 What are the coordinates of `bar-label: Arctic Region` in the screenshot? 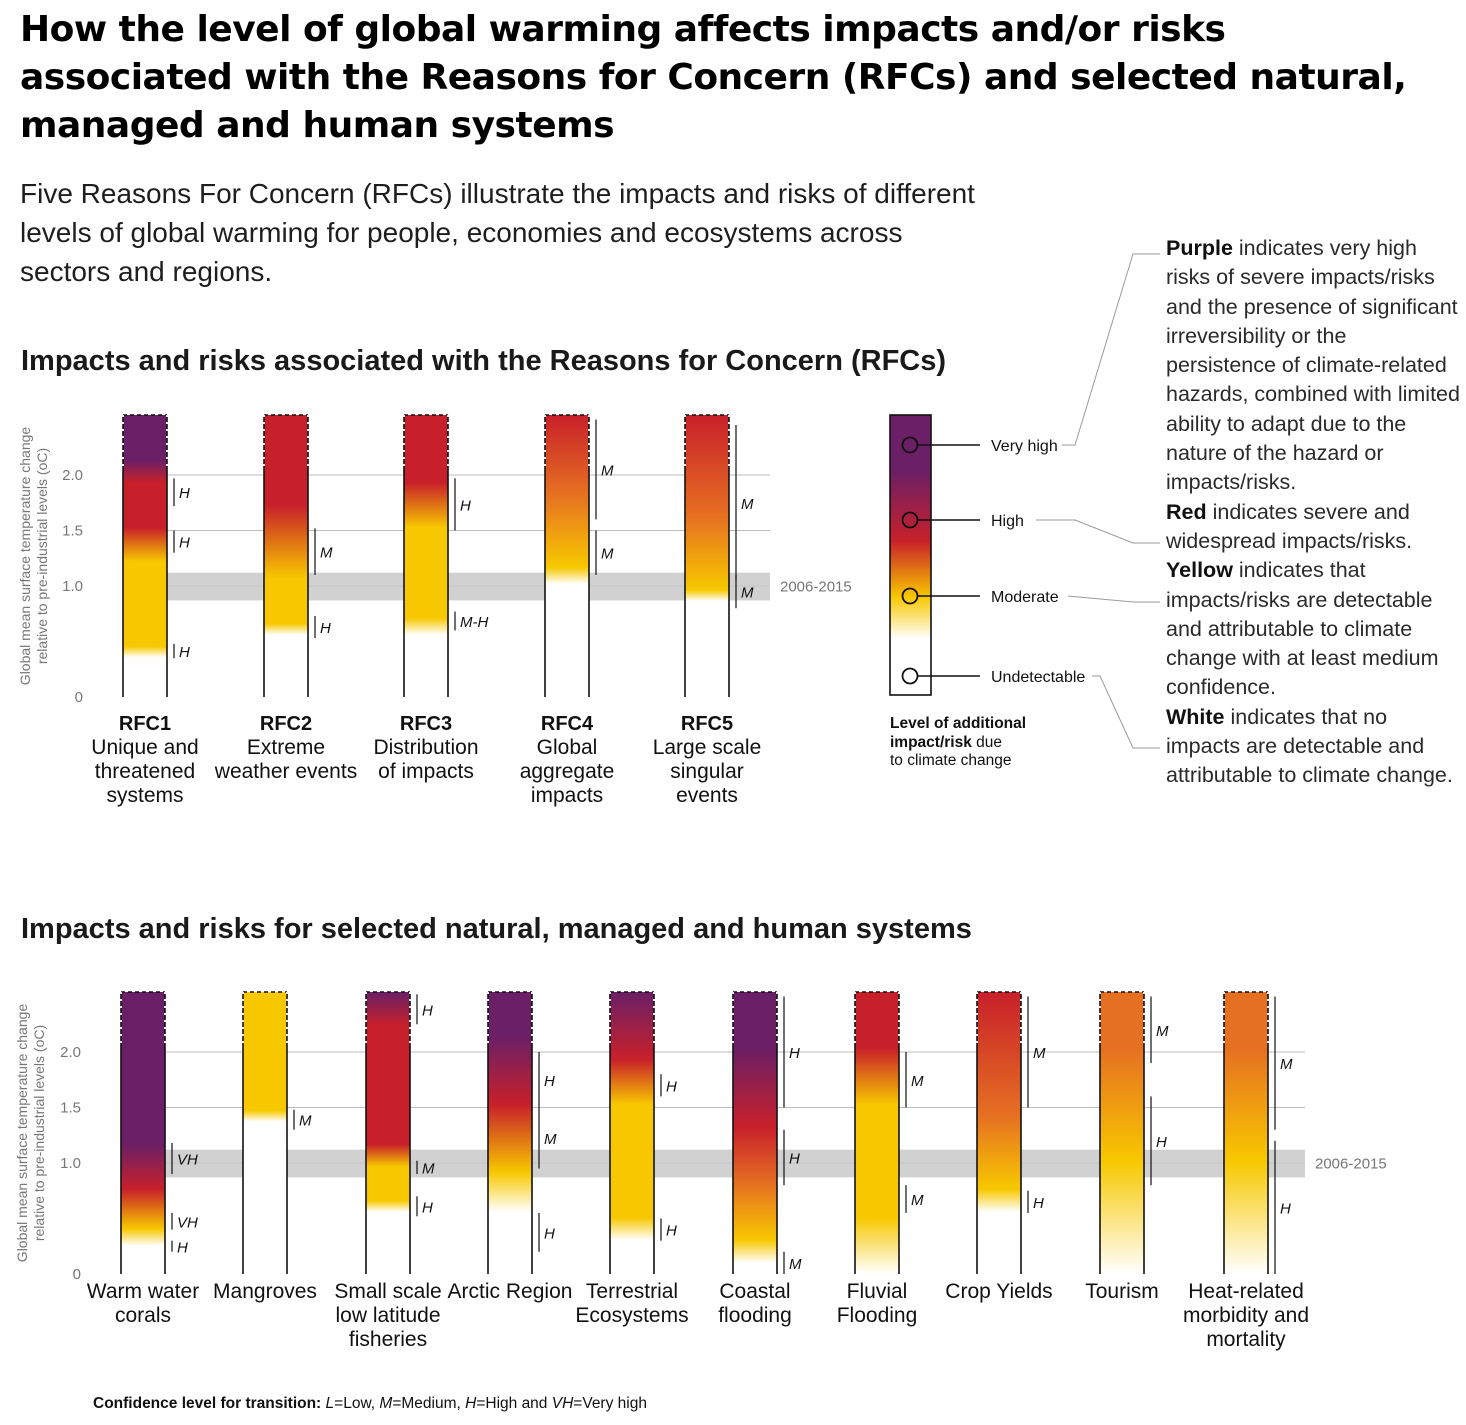 It's located at (510, 1291).